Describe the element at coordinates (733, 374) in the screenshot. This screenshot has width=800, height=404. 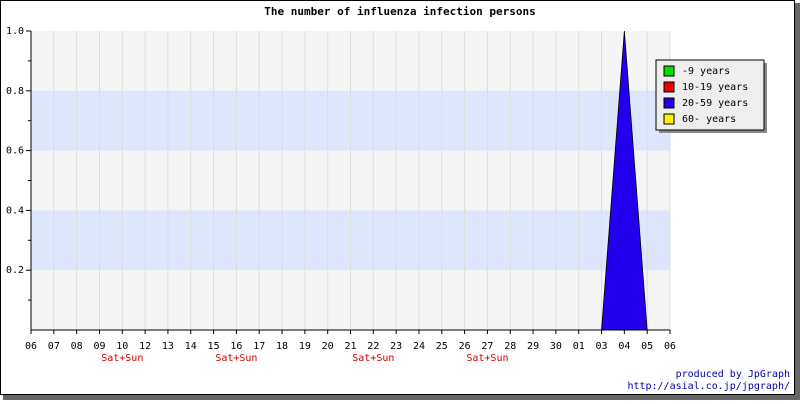
I see `footer-text: produced by JpGraph` at that location.